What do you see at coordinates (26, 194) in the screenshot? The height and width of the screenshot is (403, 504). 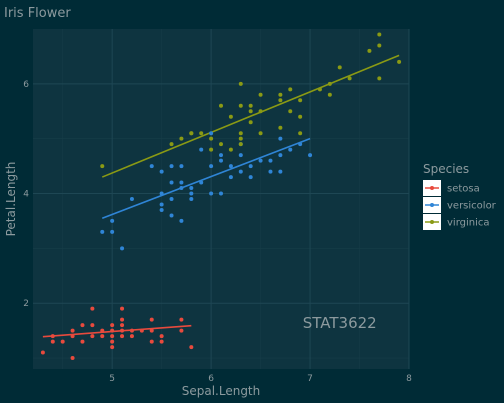 I see `y-axis-ticks: 2 4 6` at bounding box center [26, 194].